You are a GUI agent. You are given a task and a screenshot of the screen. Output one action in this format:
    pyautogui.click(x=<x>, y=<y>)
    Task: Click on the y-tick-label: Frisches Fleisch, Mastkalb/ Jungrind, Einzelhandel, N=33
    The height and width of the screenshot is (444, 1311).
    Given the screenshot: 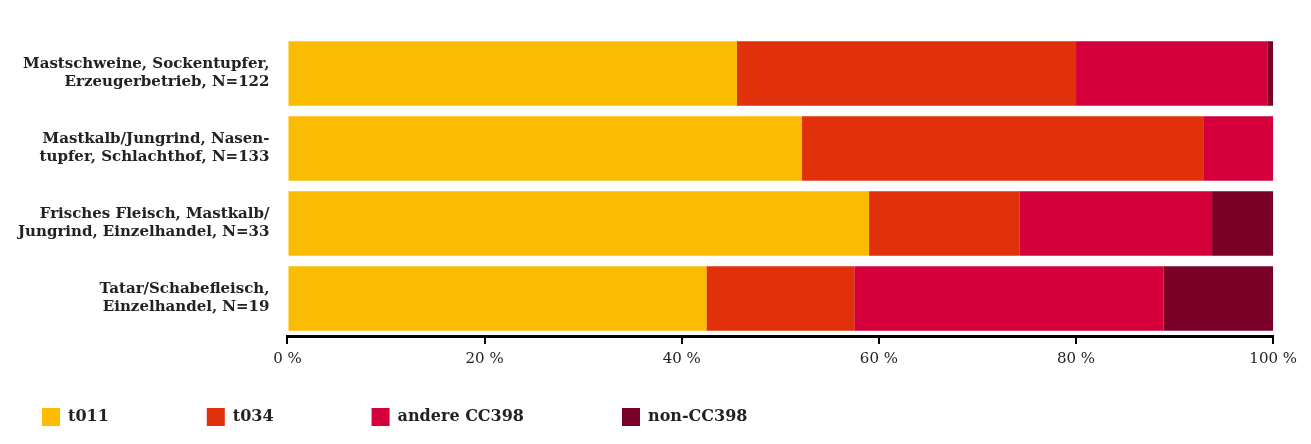 What is the action you would take?
    pyautogui.click(x=142, y=222)
    